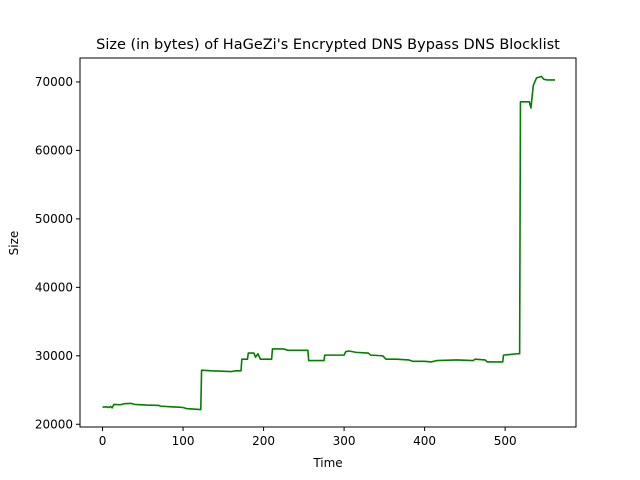 Image resolution: width=640 pixels, height=480 pixels. What do you see at coordinates (103, 441) in the screenshot?
I see `x-tick-label: 0` at bounding box center [103, 441].